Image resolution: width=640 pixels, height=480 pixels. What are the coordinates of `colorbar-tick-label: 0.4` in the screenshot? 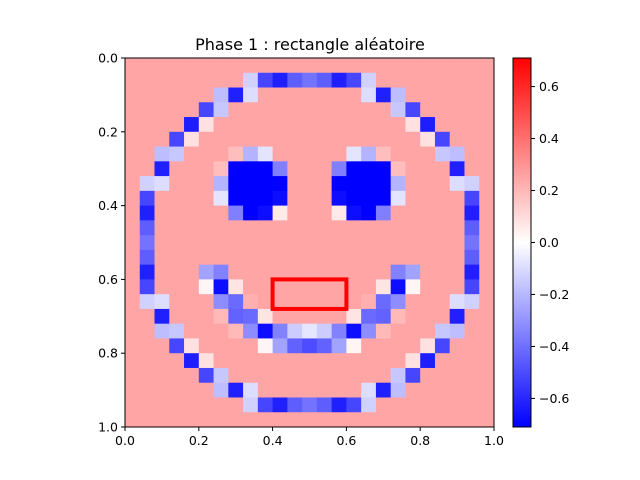 It's located at (549, 138).